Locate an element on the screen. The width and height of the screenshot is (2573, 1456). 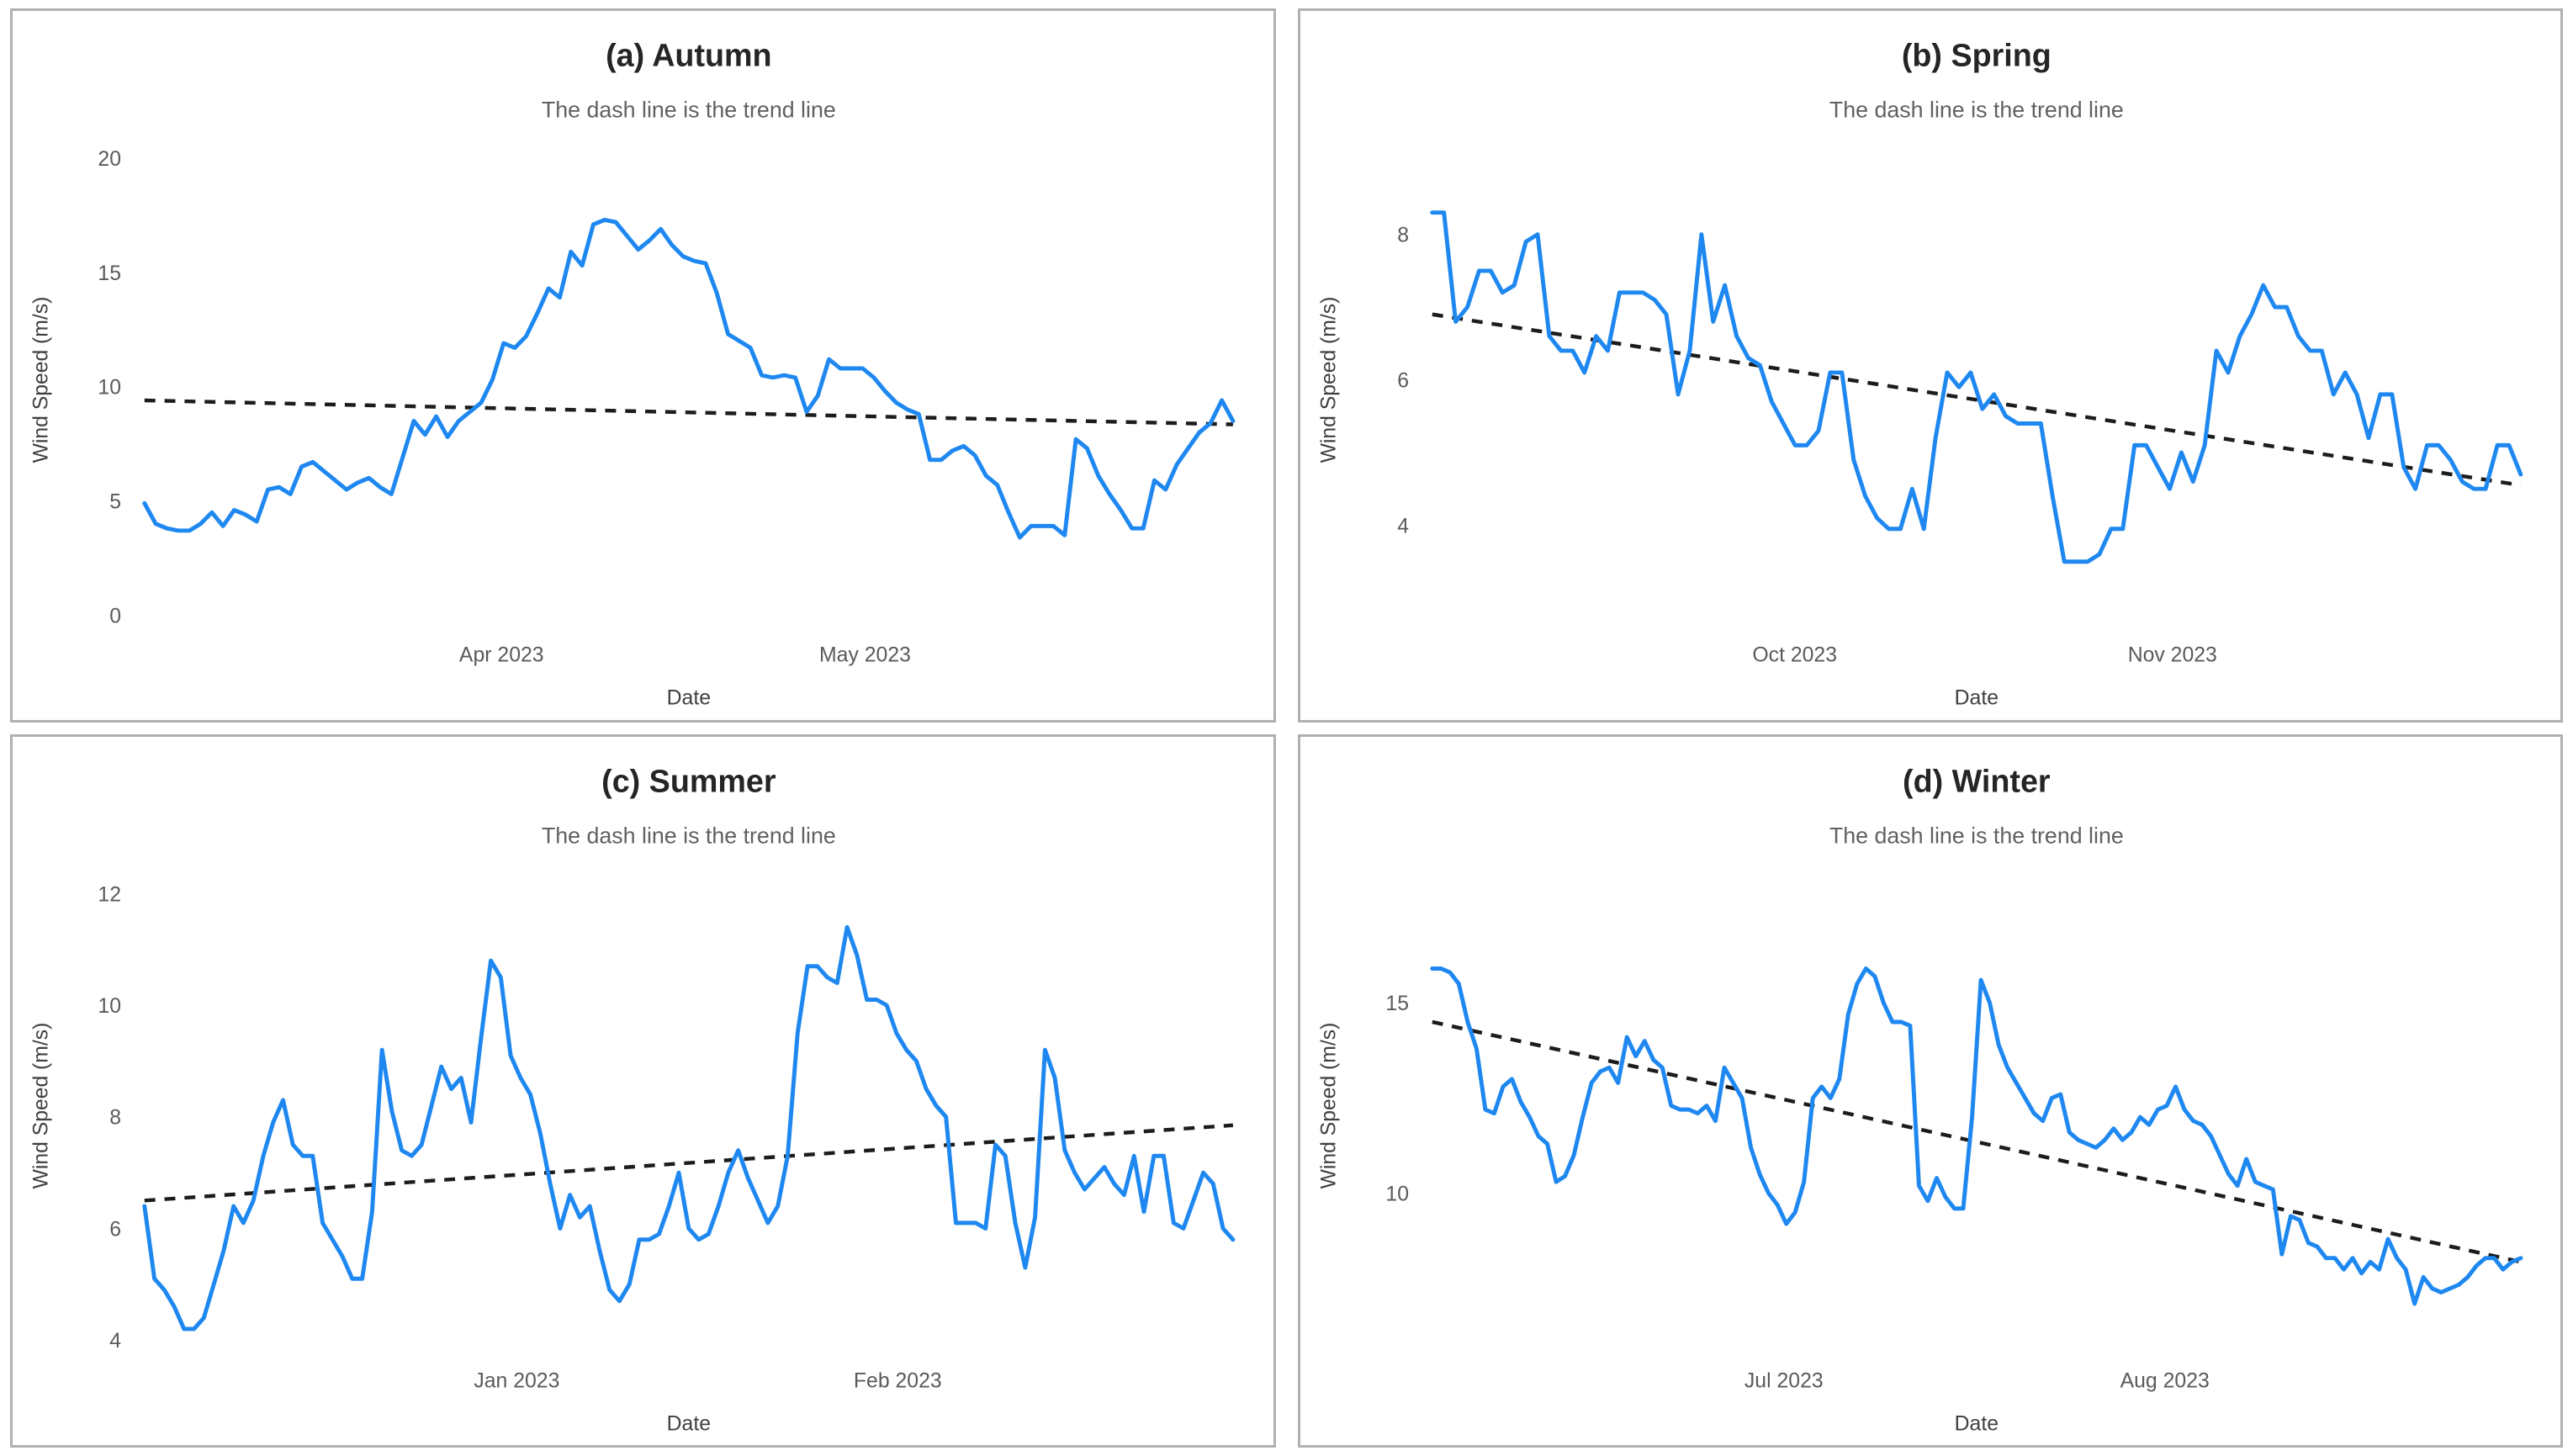
panel-title: (b) Spring is located at coordinates (1976, 54).